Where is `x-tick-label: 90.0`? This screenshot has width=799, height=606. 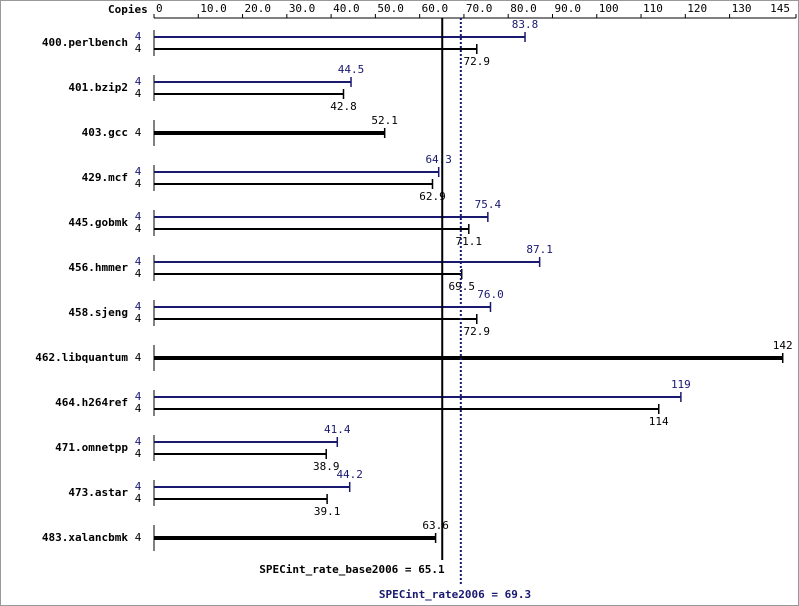 x-tick-label: 90.0 is located at coordinates (567, 8).